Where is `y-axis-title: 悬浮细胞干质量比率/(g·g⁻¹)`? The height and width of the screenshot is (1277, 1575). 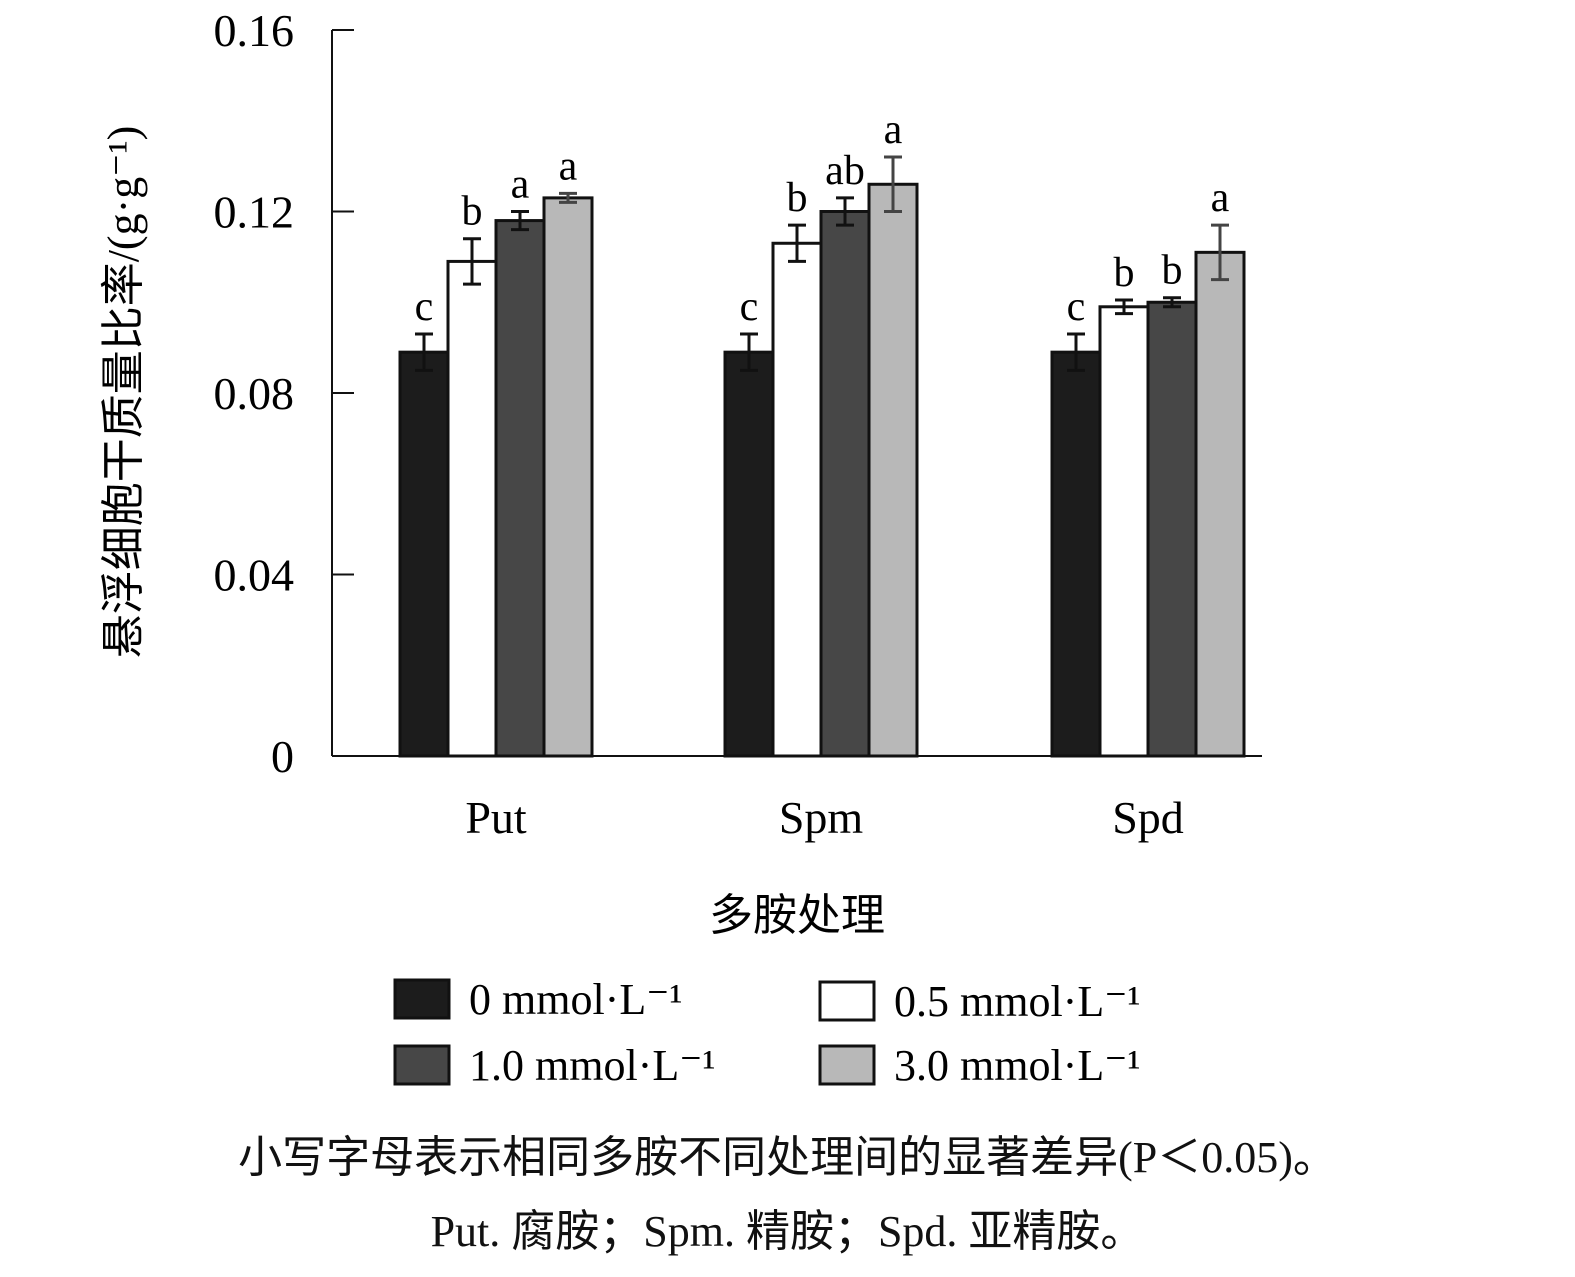
y-axis-title: 悬浮细胞干质量比率/(g·g⁻¹) is located at coordinates (123, 392).